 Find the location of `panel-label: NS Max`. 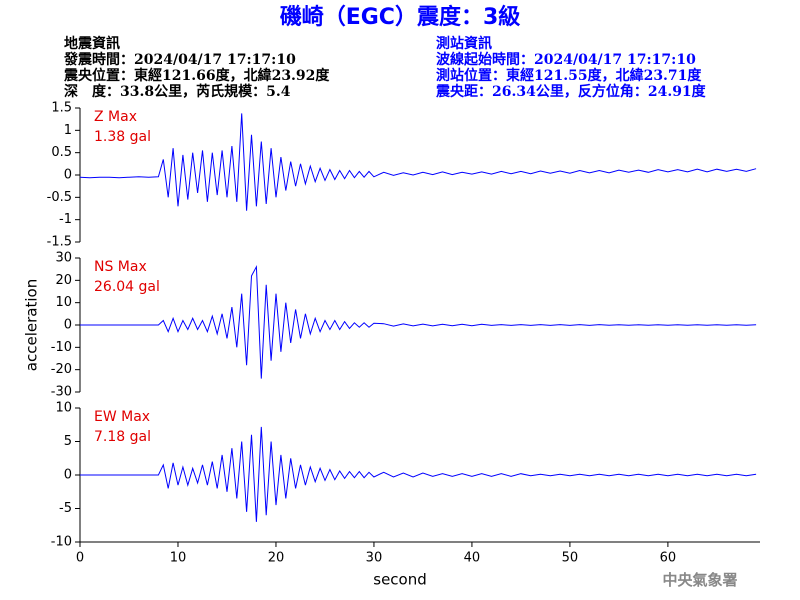

panel-label: NS Max is located at coordinates (120, 267).